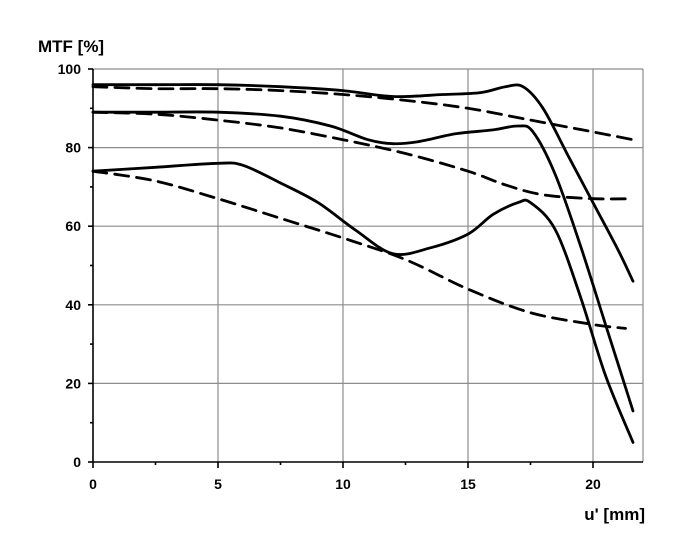 This screenshot has height=558, width=683. I want to click on y-tick-label: 20, so click(73, 383).